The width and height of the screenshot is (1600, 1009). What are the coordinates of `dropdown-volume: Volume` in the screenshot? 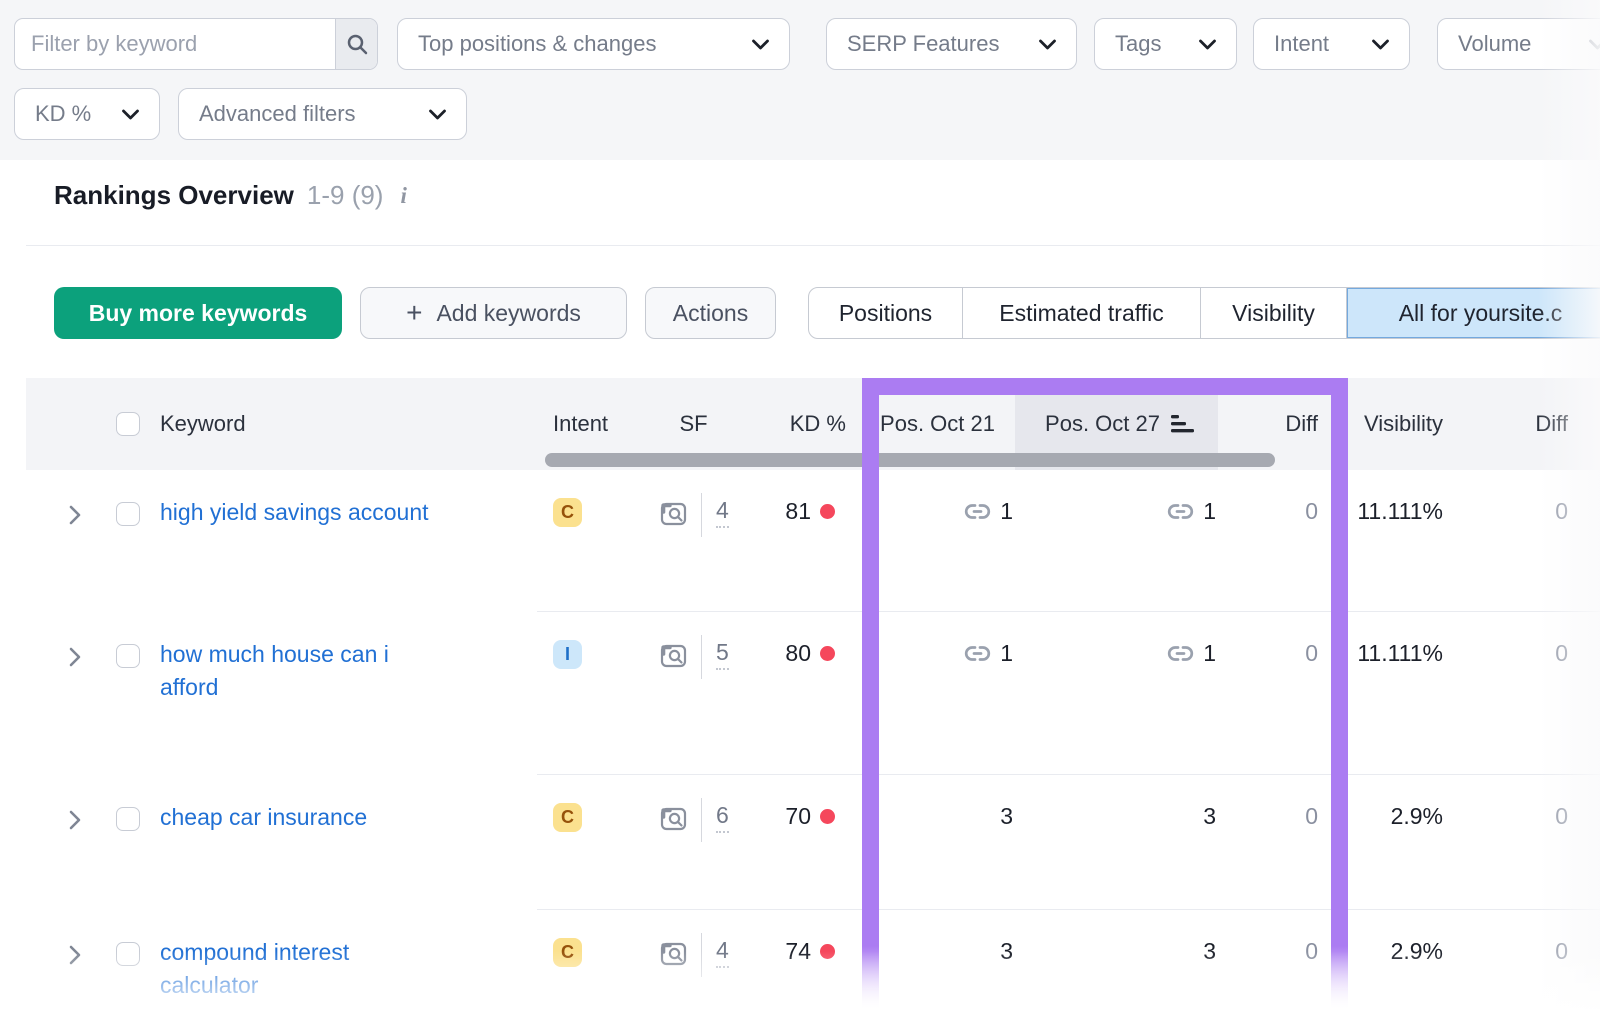 It's located at (1518, 44).